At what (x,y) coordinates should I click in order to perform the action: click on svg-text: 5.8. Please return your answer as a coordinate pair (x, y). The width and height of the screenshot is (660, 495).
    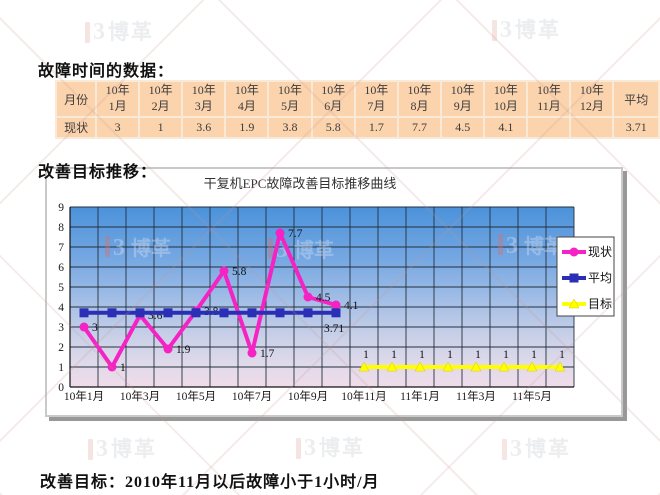
    Looking at the image, I should click on (239, 272).